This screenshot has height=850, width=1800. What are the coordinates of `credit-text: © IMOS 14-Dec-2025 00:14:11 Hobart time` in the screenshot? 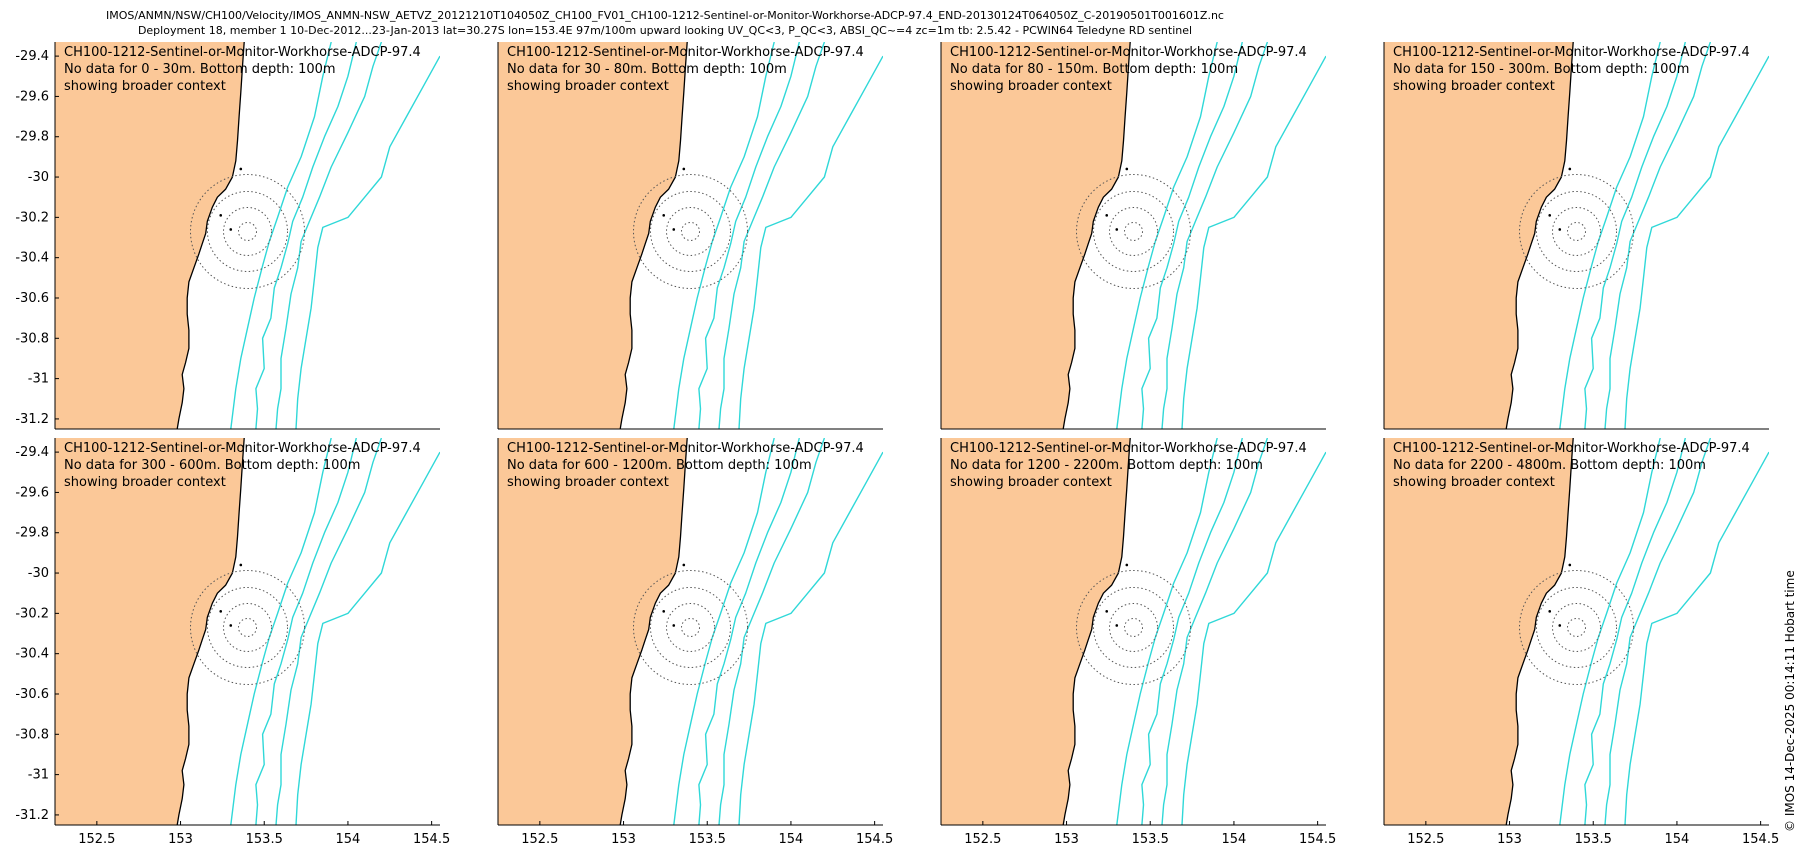 It's located at (1790, 701).